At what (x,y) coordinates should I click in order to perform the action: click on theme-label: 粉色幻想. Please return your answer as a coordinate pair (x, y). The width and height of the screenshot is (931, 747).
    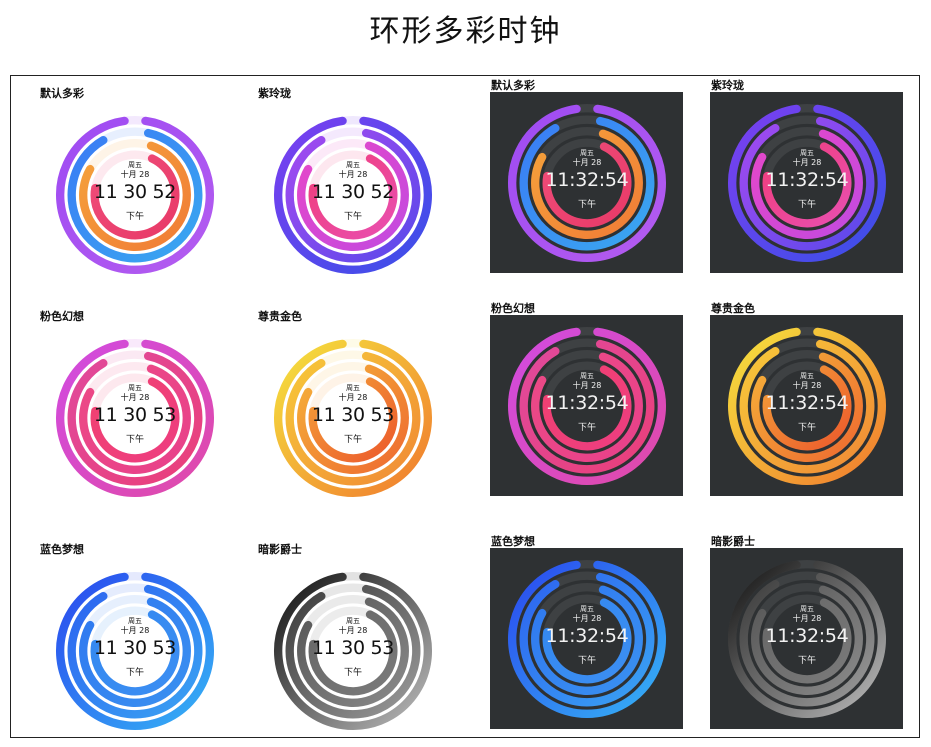
    Looking at the image, I should click on (513, 308).